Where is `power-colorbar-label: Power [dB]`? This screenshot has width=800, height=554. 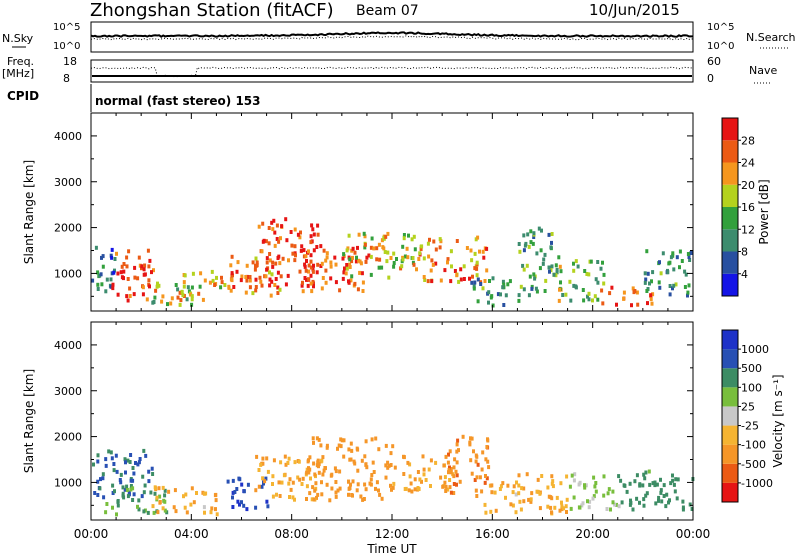 power-colorbar-label: Power [dB] is located at coordinates (764, 211).